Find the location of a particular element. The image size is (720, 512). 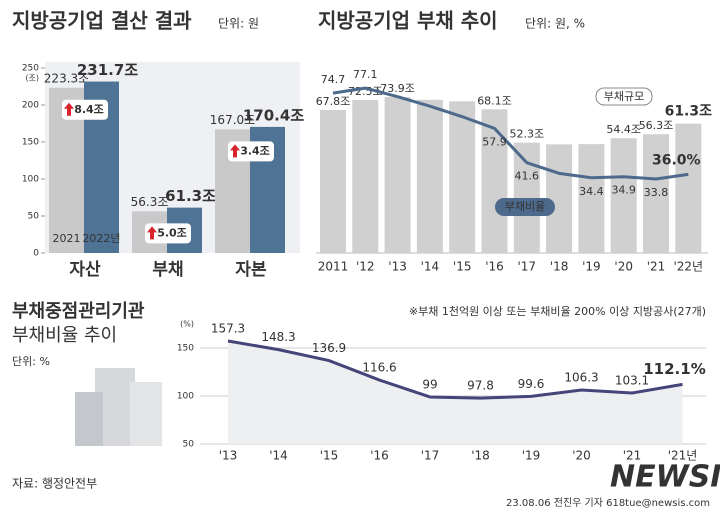

data-label: 148.3 is located at coordinates (278, 337).